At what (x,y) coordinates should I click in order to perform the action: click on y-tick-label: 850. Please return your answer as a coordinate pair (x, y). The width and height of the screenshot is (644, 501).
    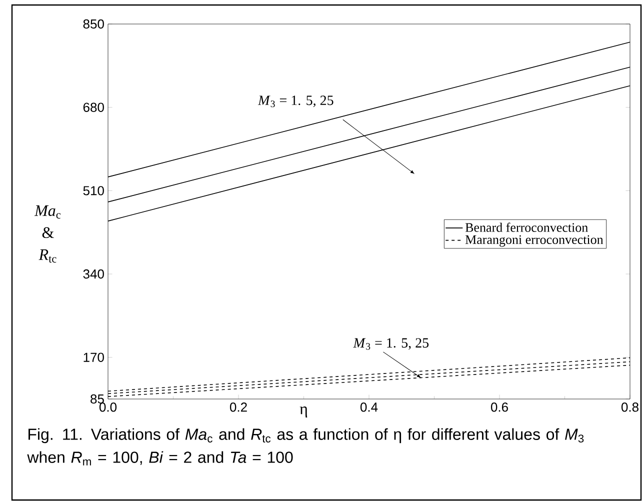
    Looking at the image, I should click on (93, 24).